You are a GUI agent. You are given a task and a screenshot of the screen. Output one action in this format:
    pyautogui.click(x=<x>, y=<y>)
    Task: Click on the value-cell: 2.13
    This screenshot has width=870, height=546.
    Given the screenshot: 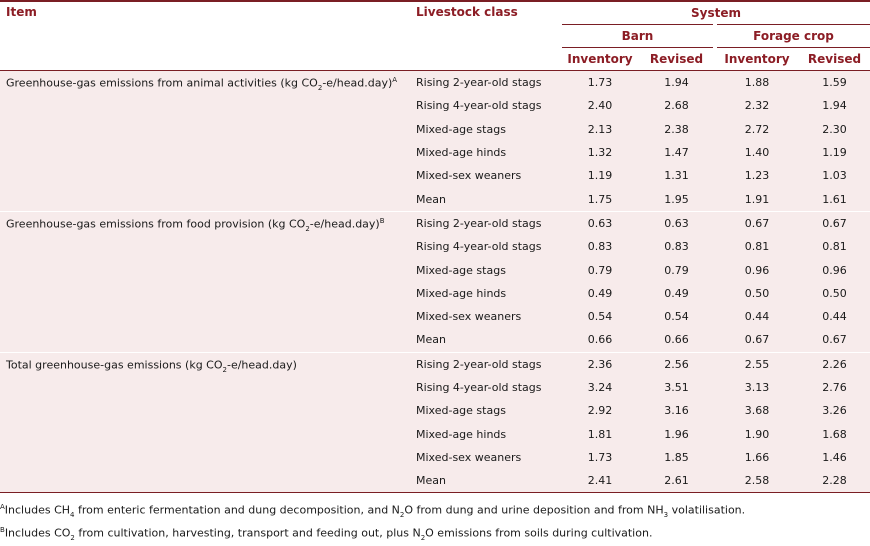 What is the action you would take?
    pyautogui.click(x=600, y=129)
    